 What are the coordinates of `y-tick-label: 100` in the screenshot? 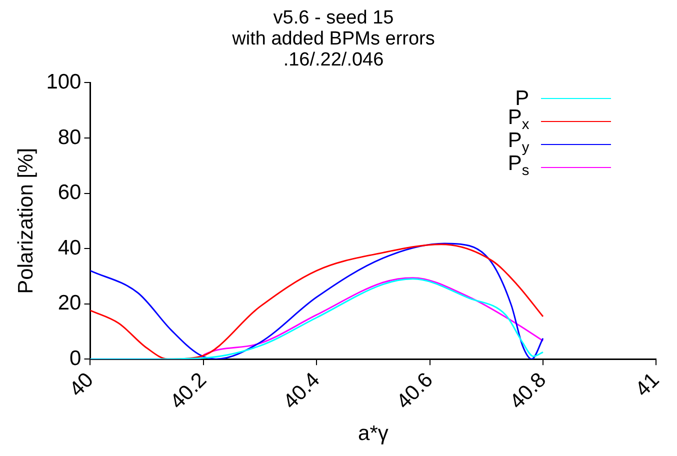 It's located at (64, 82).